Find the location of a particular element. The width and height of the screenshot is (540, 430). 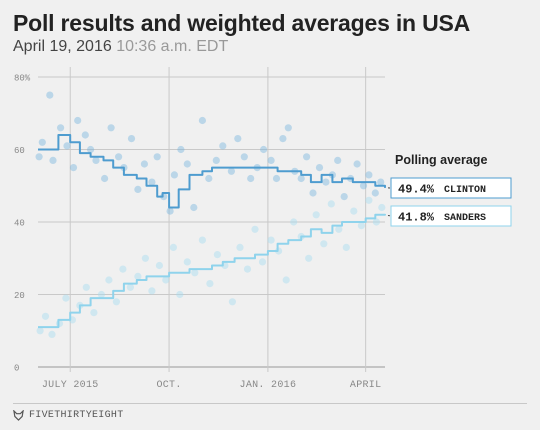

x-tick-label: JAN. 2016 is located at coordinates (268, 385).